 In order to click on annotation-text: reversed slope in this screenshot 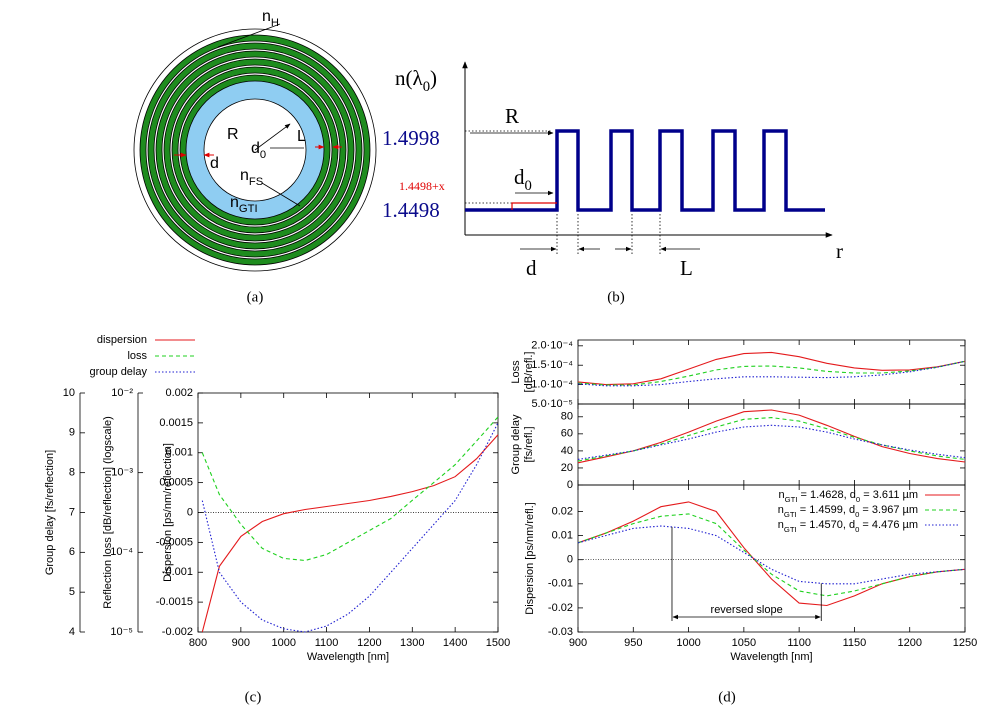, I will do `click(747, 610)`.